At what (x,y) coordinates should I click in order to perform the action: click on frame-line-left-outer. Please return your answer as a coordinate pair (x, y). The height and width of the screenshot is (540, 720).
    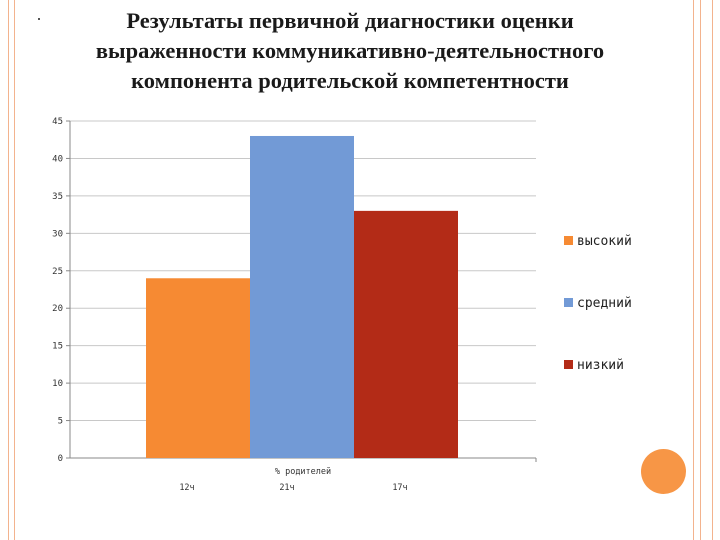
    Looking at the image, I should click on (8, 270).